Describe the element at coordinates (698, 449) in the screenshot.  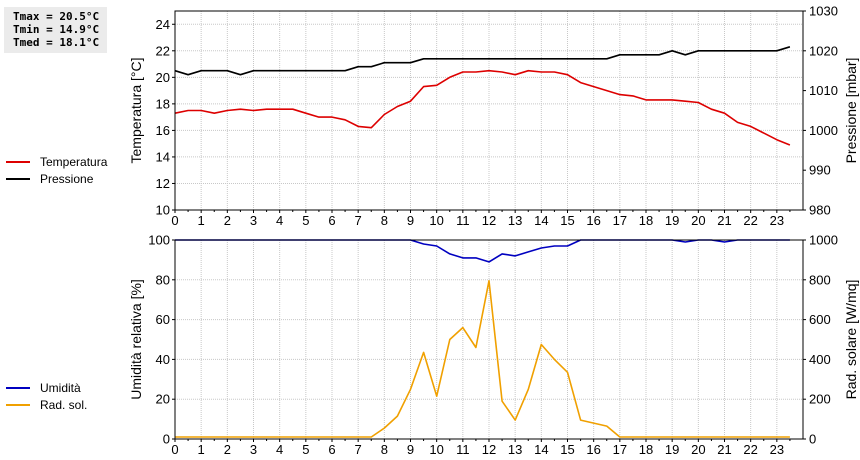
I see `x-tick-label-hum: 20` at that location.